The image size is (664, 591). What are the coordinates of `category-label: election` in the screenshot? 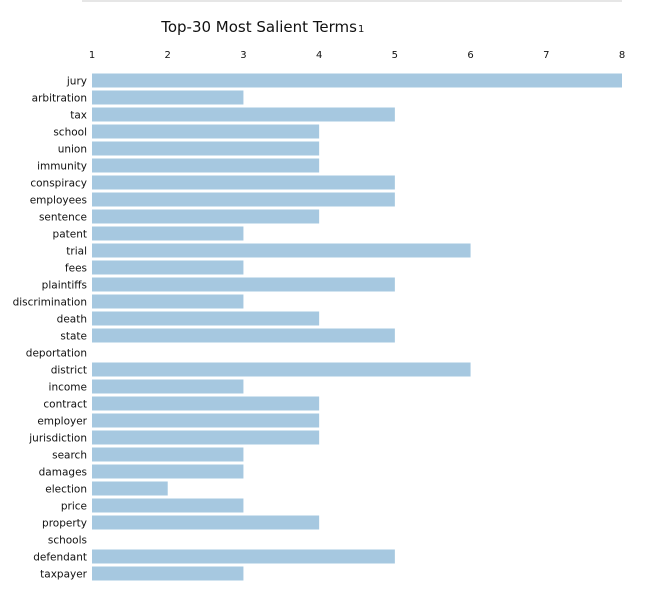 It's located at (66, 489).